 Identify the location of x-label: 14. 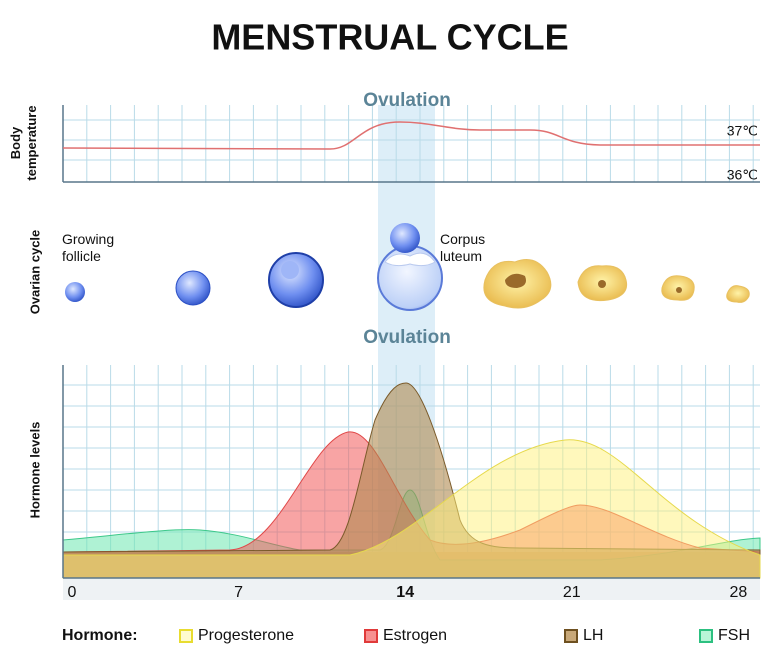
(405, 592).